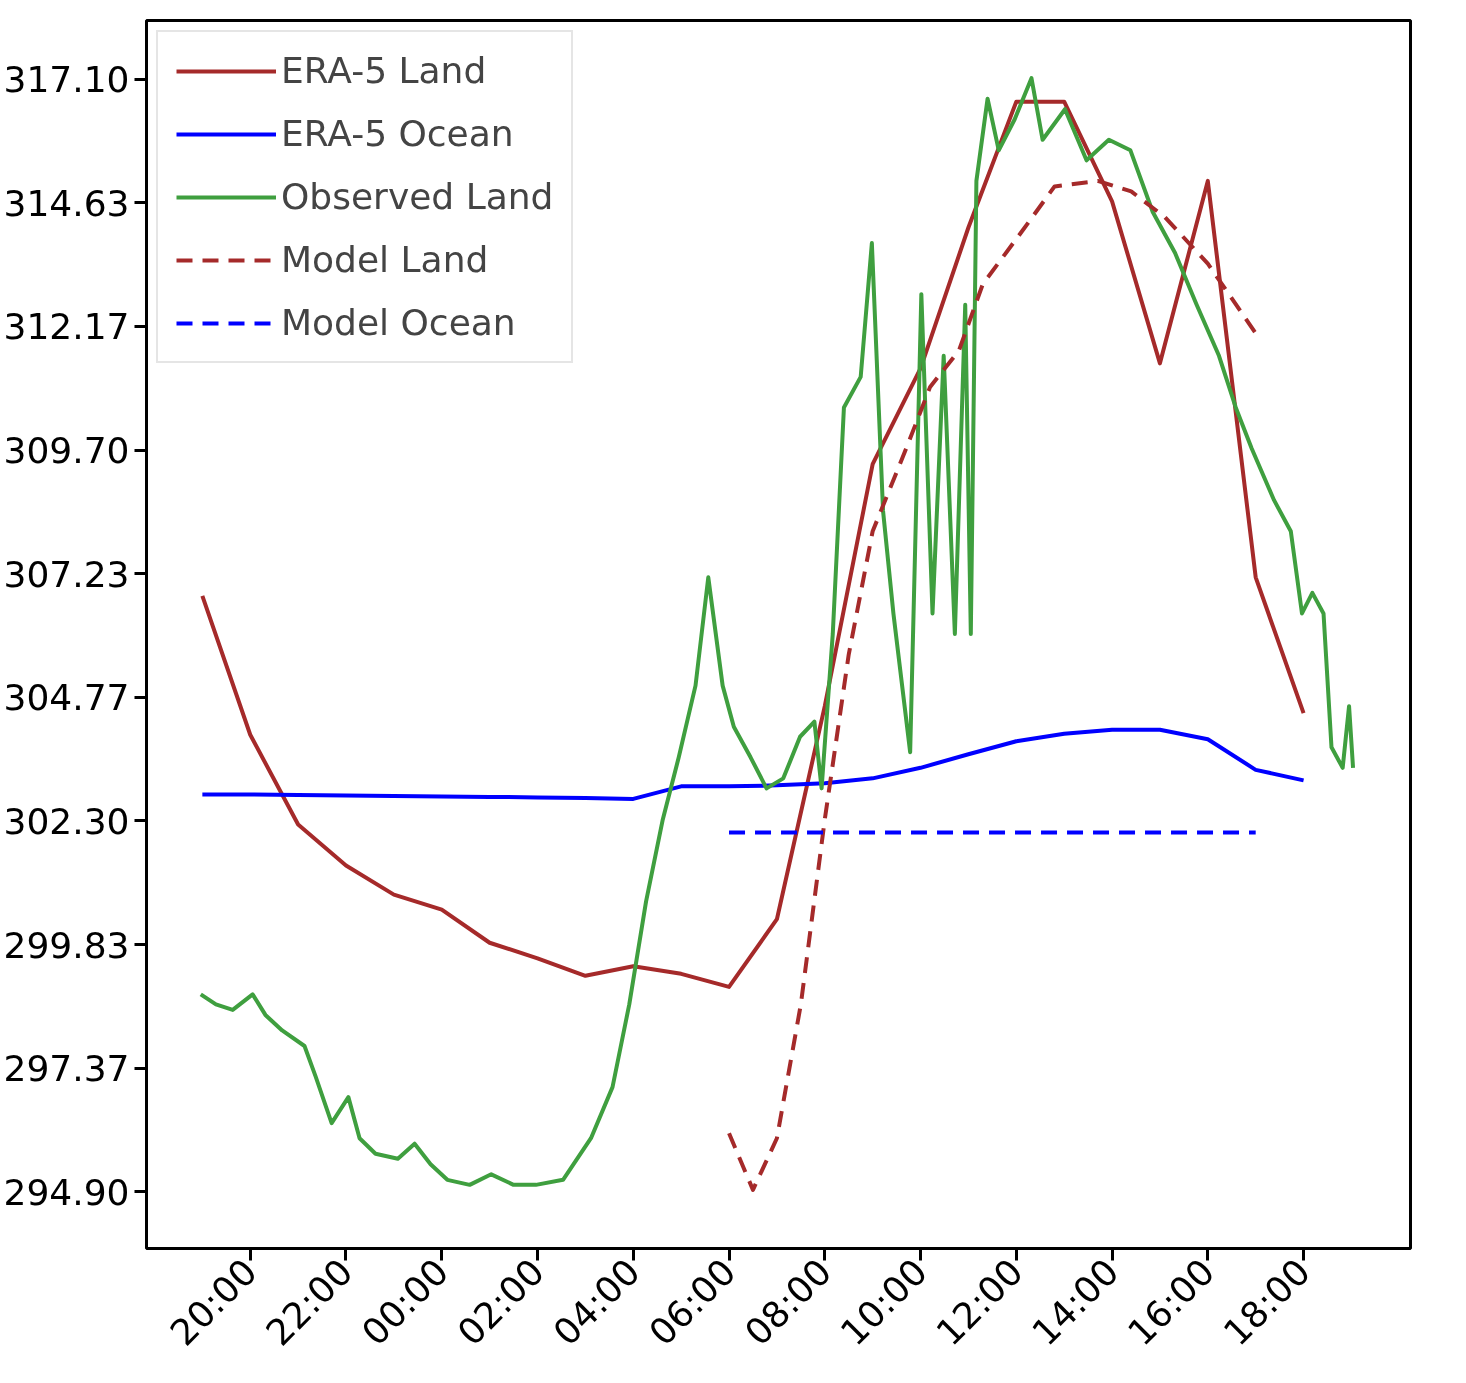  Describe the element at coordinates (66, 574) in the screenshot. I see `y-tick-label: 307.23` at that location.